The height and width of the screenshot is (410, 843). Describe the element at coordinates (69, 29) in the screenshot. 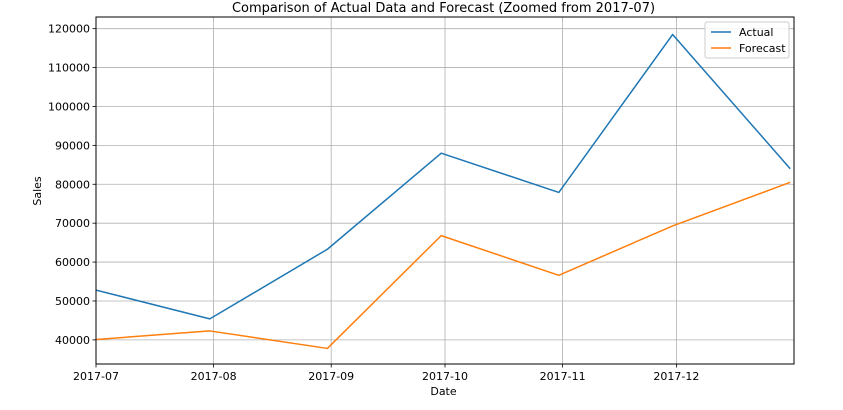

I see `y-tick-label: 120000` at that location.